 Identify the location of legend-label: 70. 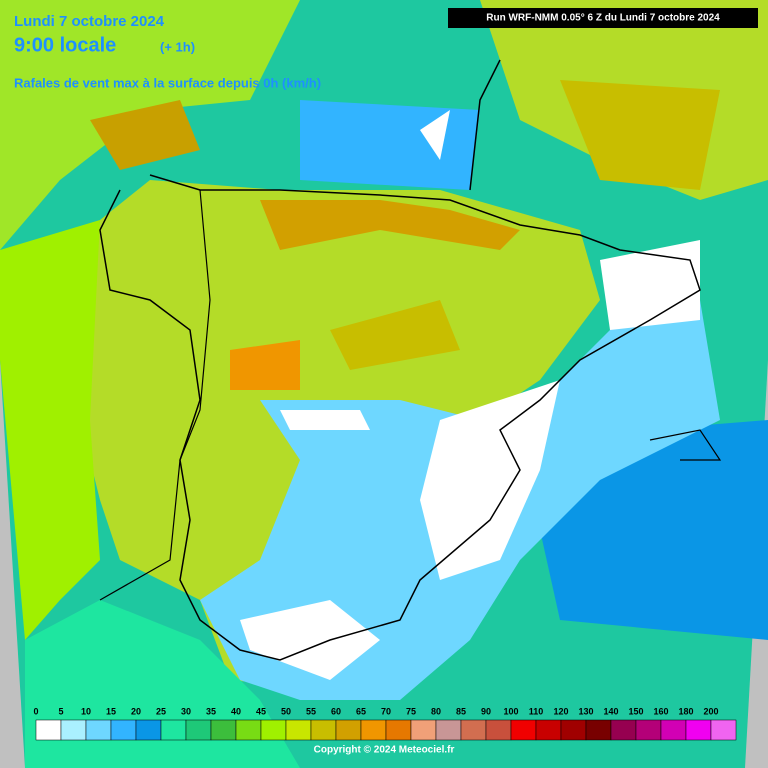
(386, 711).